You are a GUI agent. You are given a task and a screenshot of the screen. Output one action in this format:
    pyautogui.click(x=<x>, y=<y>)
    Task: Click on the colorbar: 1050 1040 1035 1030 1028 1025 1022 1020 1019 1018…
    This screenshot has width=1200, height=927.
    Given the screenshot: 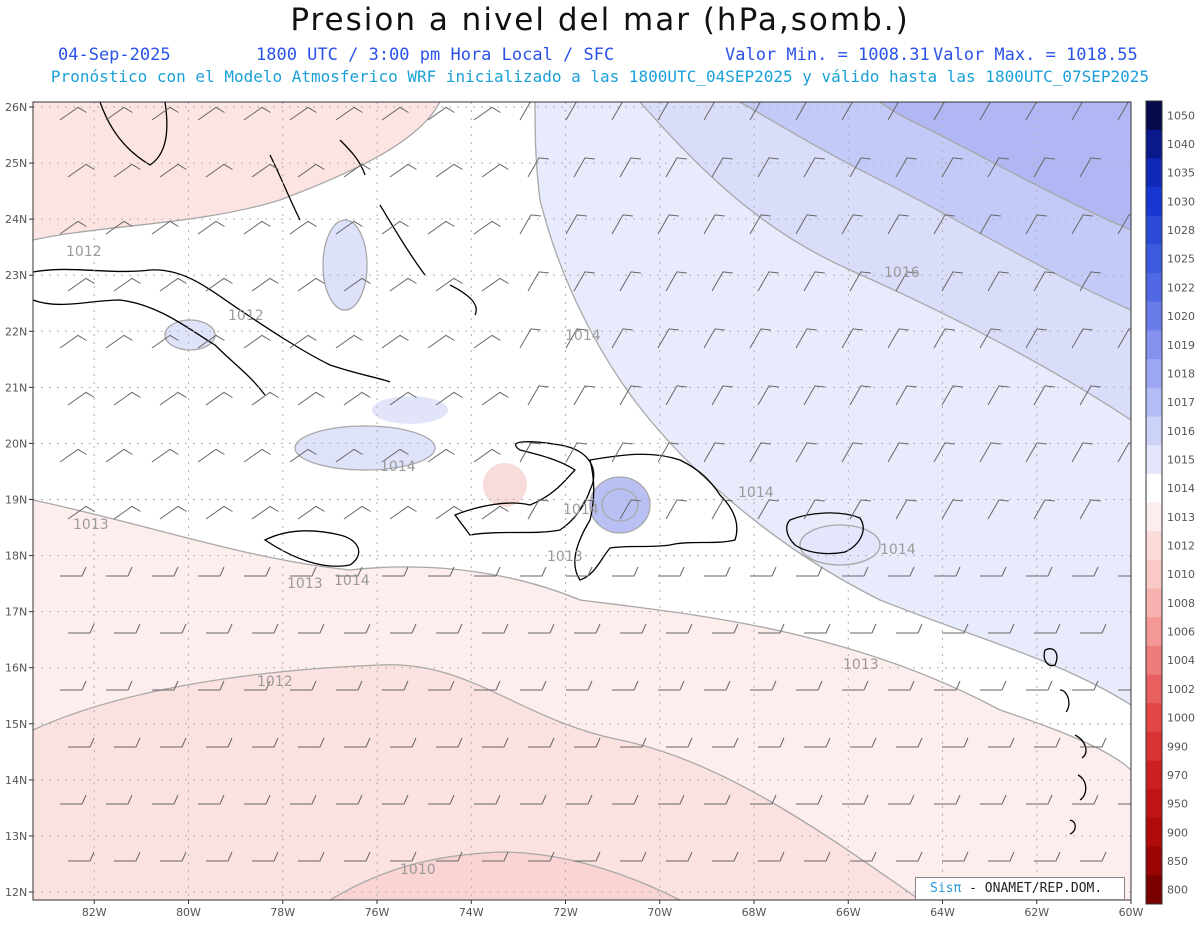 What is the action you would take?
    pyautogui.click(x=1170, y=502)
    